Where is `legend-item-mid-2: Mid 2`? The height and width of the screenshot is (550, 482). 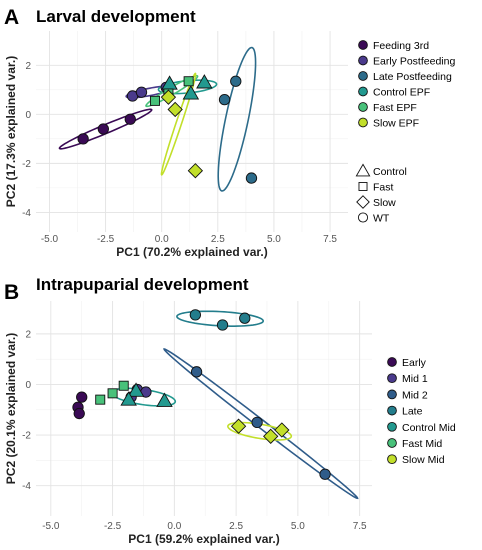
legend-item-mid-2: Mid 2 is located at coordinates (407, 395).